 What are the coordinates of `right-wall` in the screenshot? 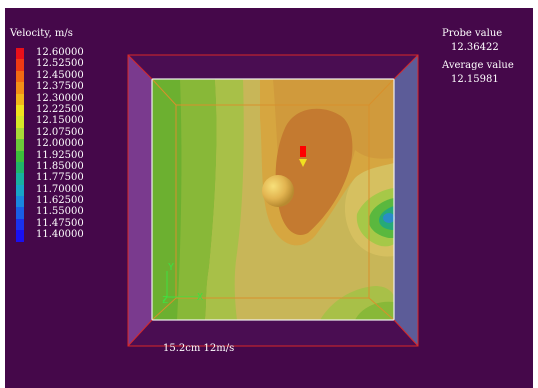 It's located at (406, 200).